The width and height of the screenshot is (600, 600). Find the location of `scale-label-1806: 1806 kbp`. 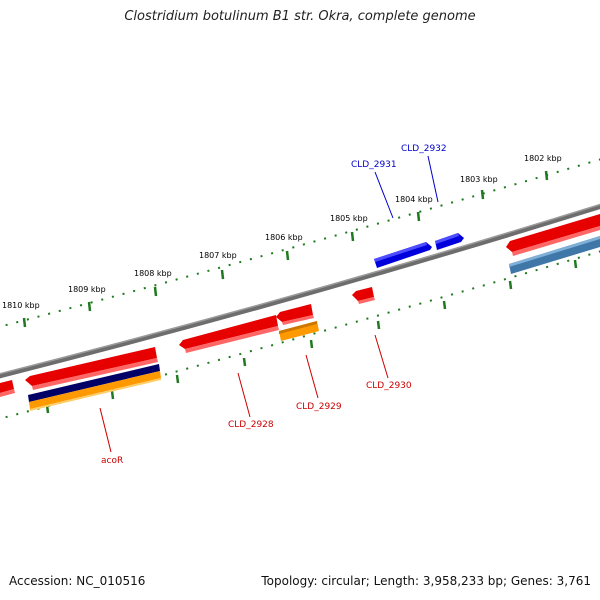

scale-label-1806: 1806 kbp is located at coordinates (284, 237).